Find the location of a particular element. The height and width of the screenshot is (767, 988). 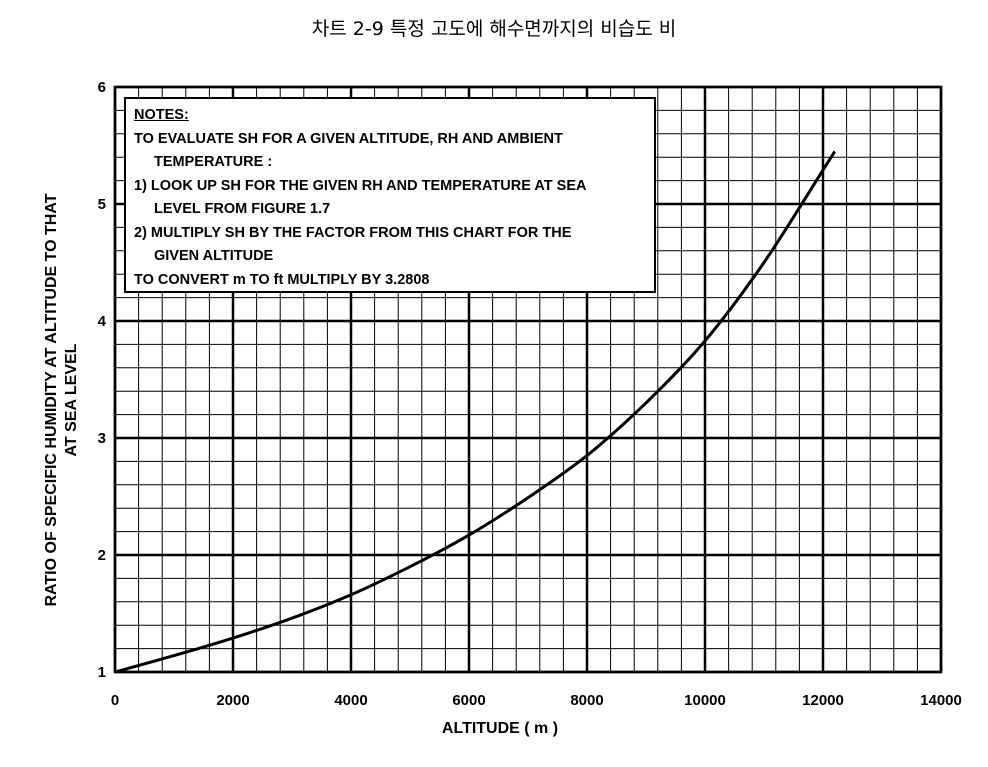

x-tick-label: 14000 is located at coordinates (941, 700).